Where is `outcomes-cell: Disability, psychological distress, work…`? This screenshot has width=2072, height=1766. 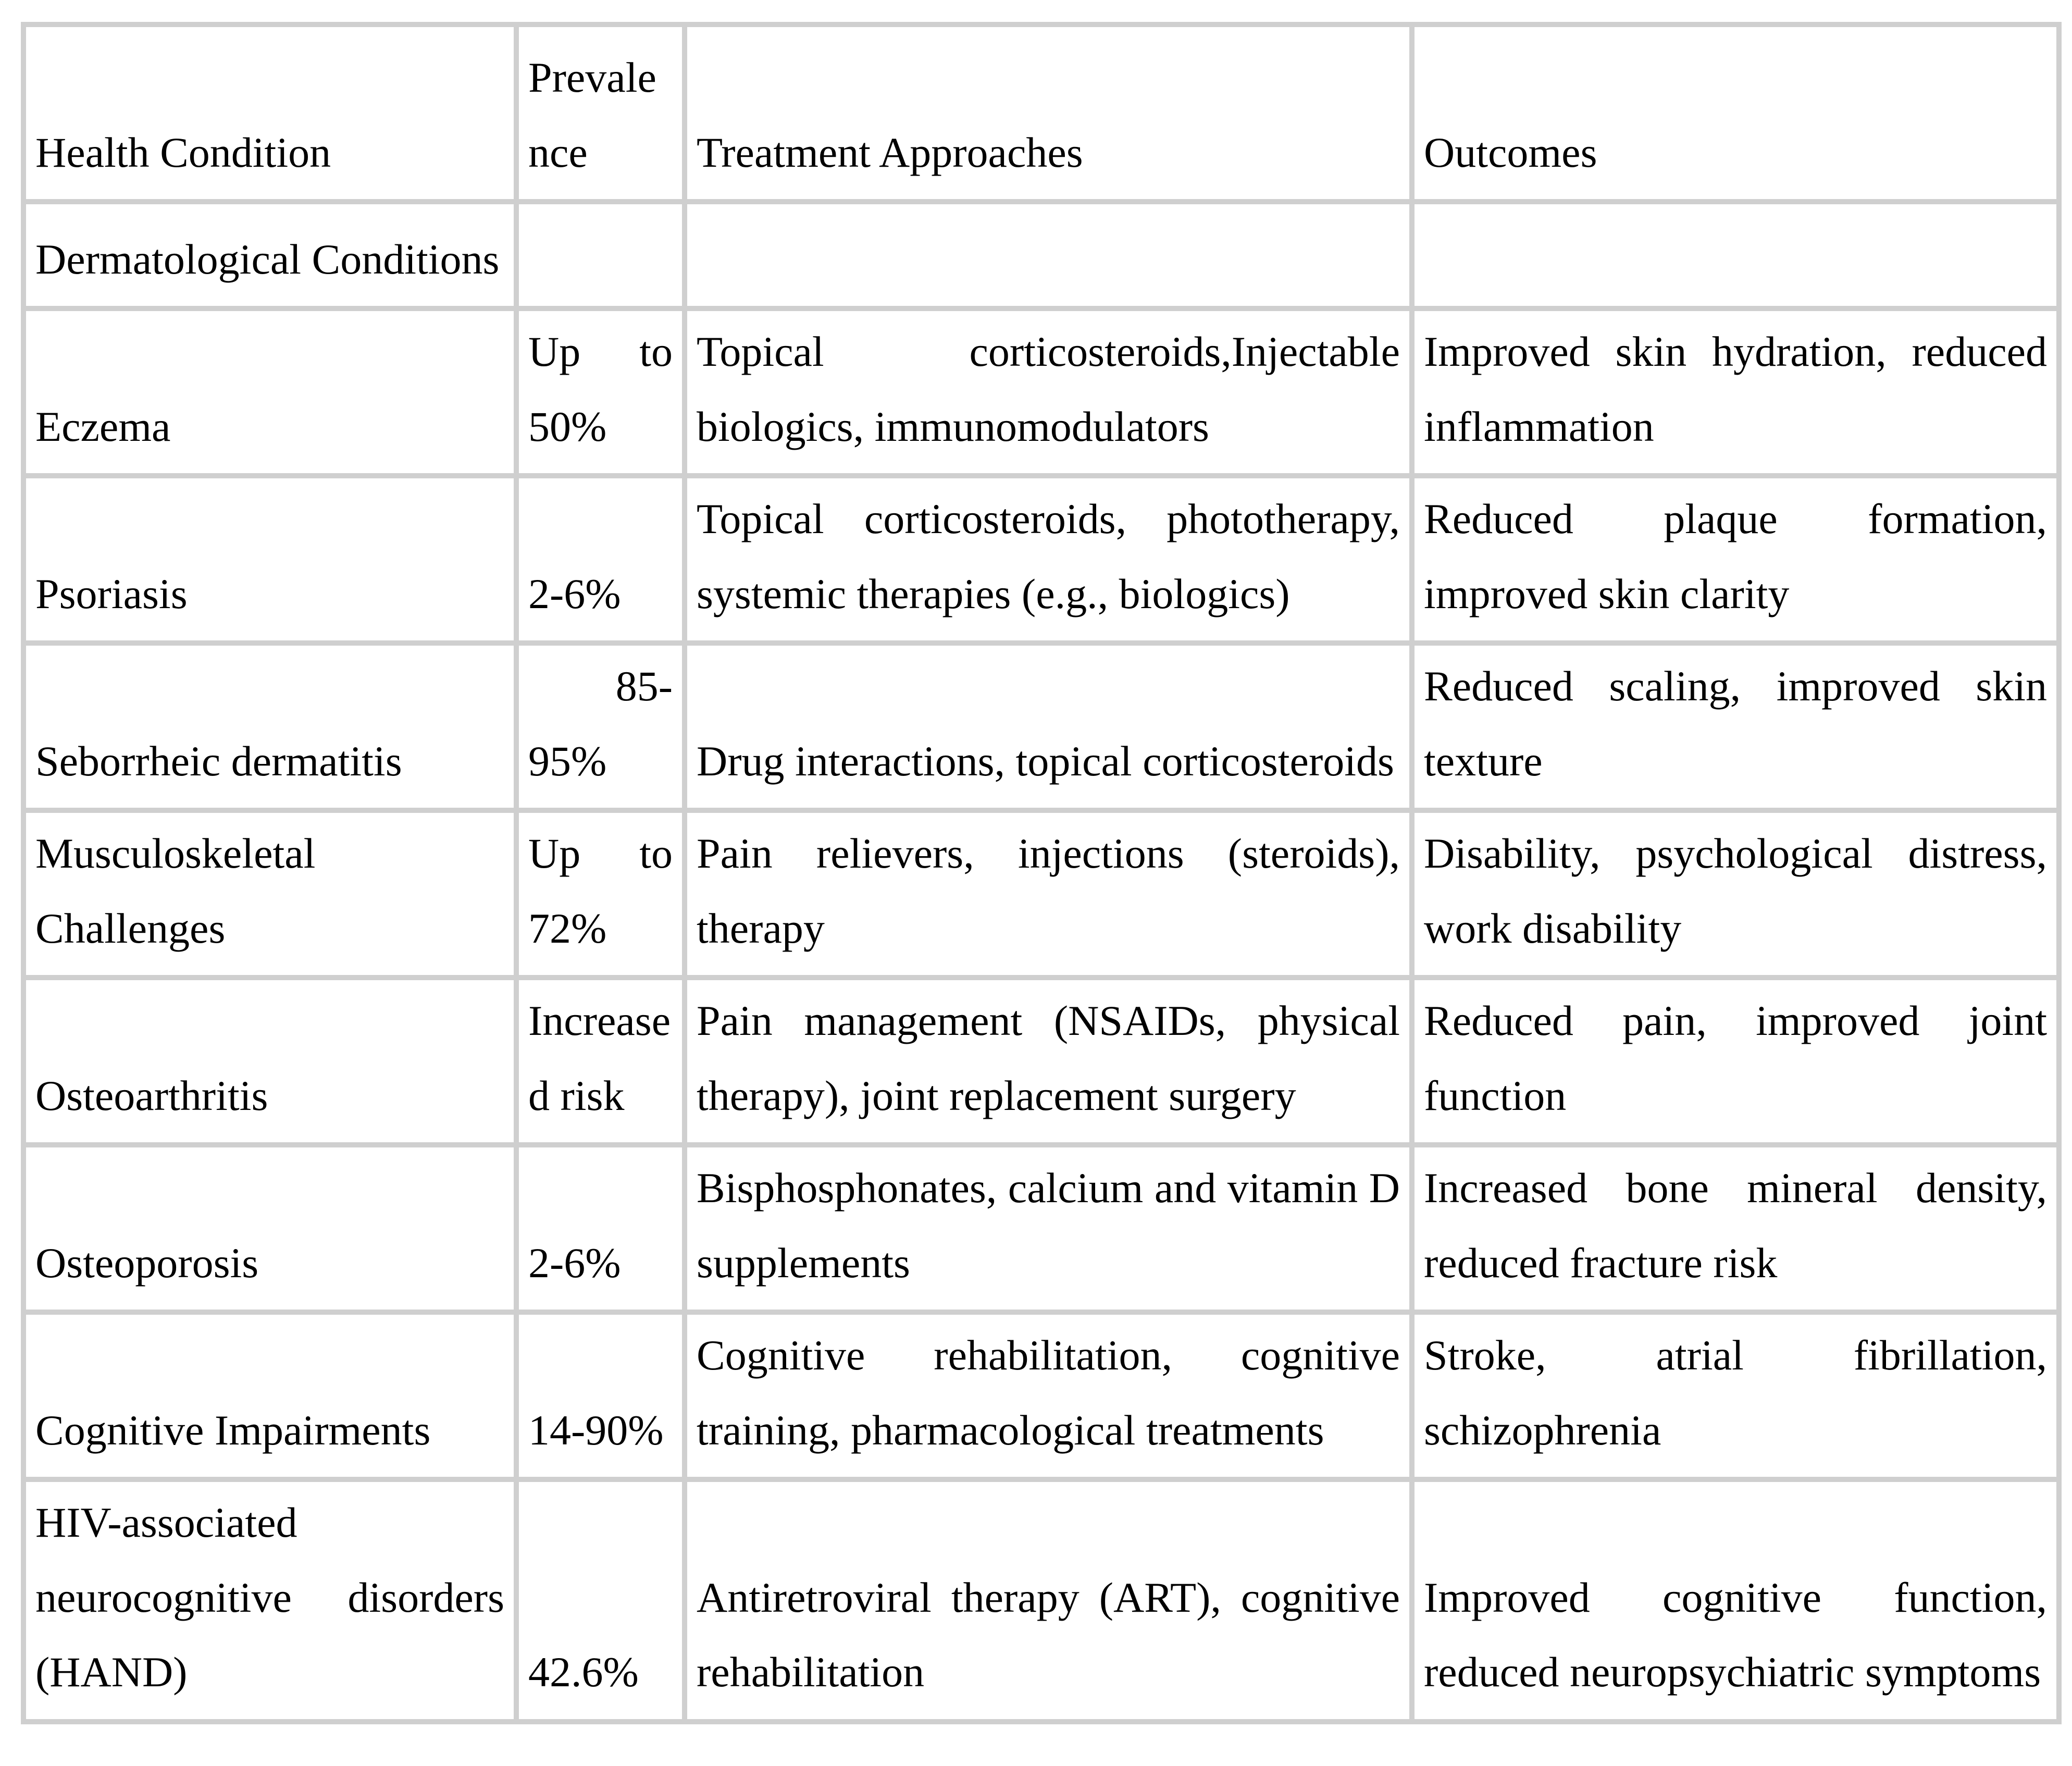 outcomes-cell: Disability, psychological distress, work… is located at coordinates (1736, 894).